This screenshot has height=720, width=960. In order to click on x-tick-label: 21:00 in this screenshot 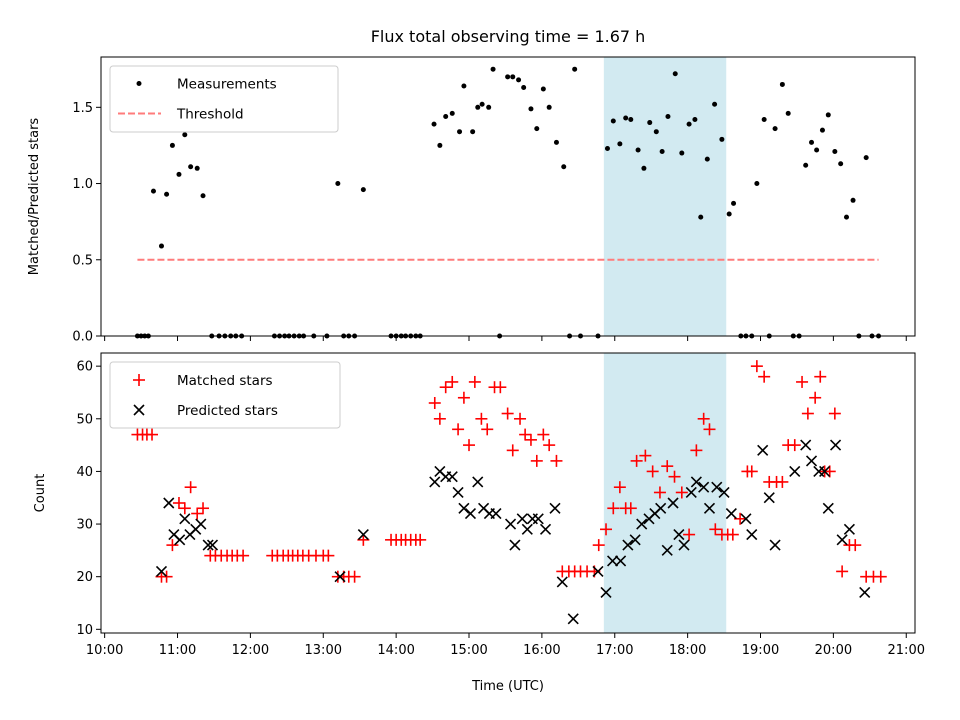, I will do `click(906, 650)`.